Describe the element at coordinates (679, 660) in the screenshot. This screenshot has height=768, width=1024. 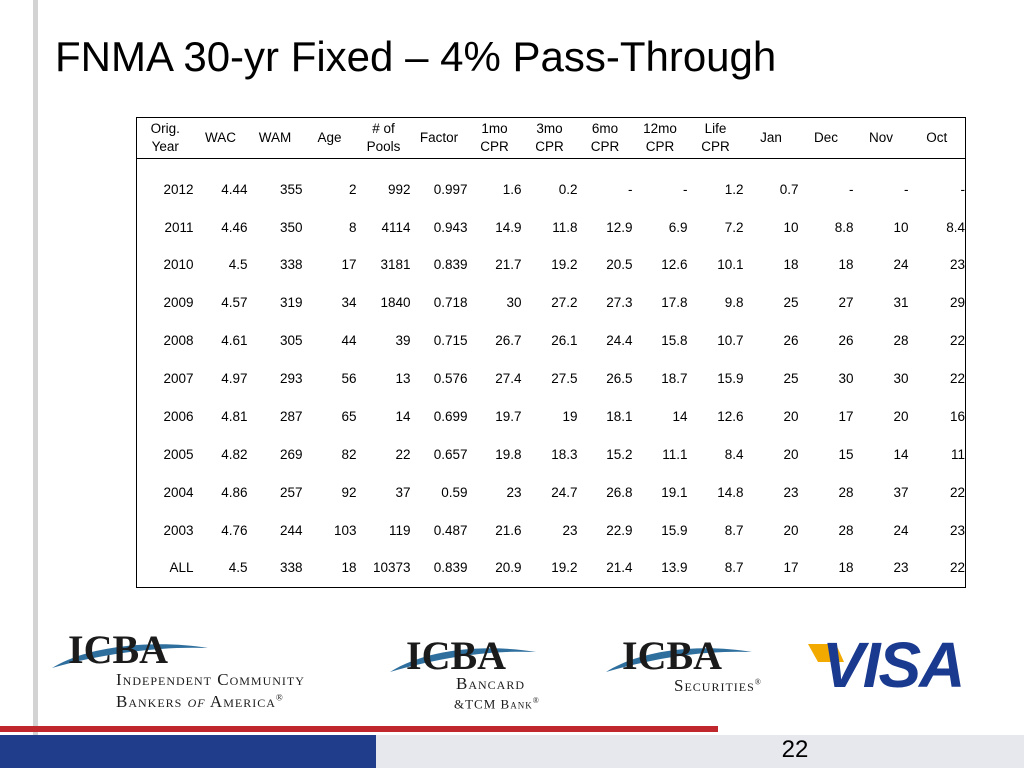
I see `securities-swoosh-icon` at that location.